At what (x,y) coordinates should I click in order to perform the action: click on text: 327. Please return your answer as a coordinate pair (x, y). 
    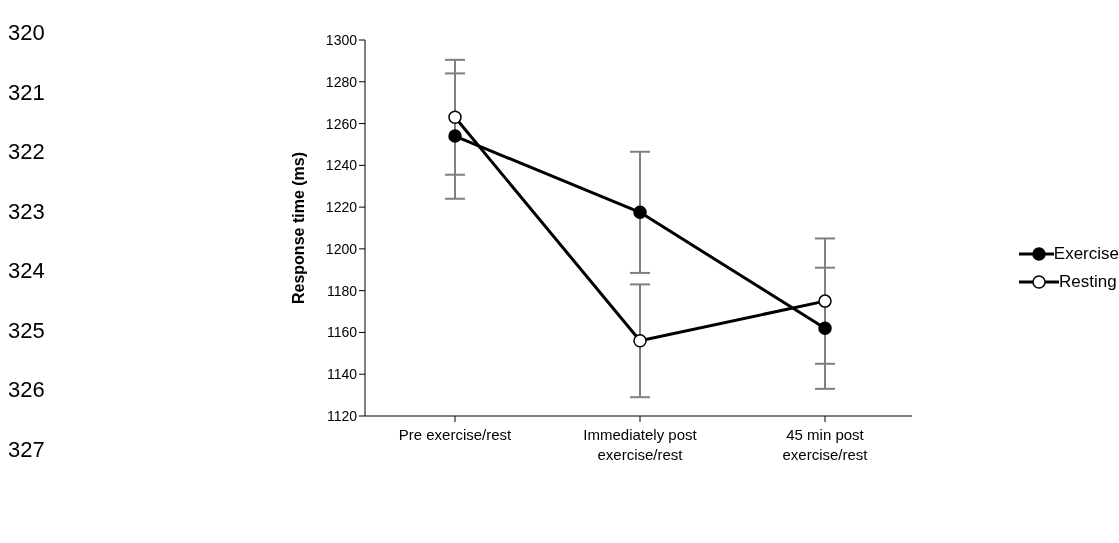
    Looking at the image, I should click on (26, 449).